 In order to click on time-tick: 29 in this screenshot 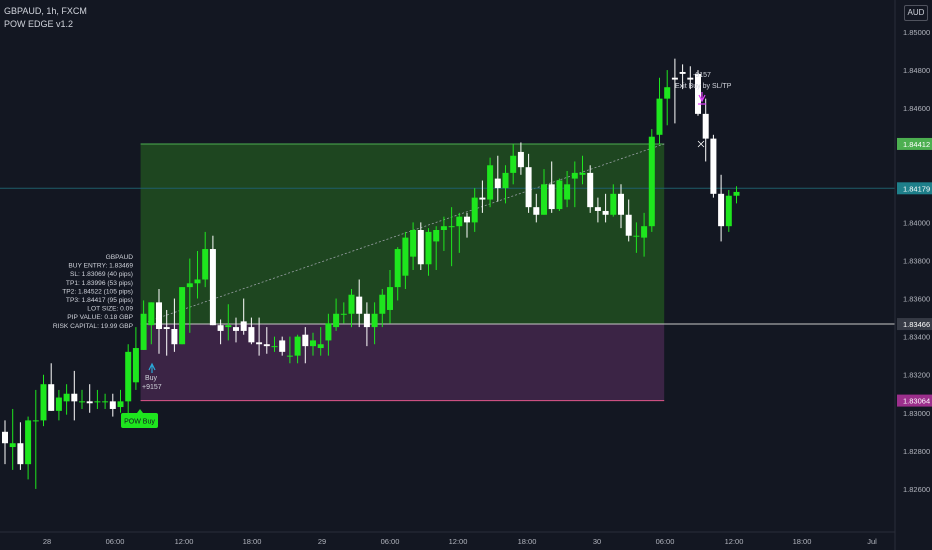, I will do `click(322, 541)`.